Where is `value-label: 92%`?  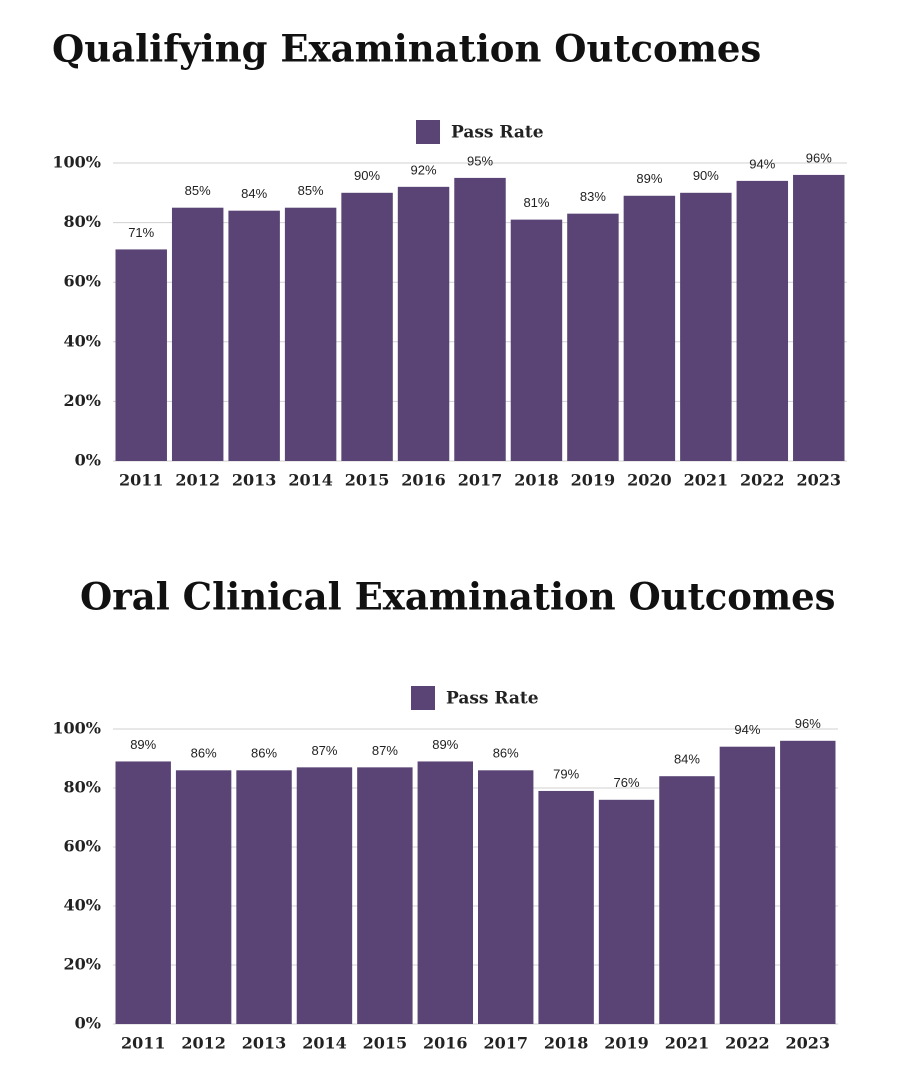
value-label: 92% is located at coordinates (424, 169).